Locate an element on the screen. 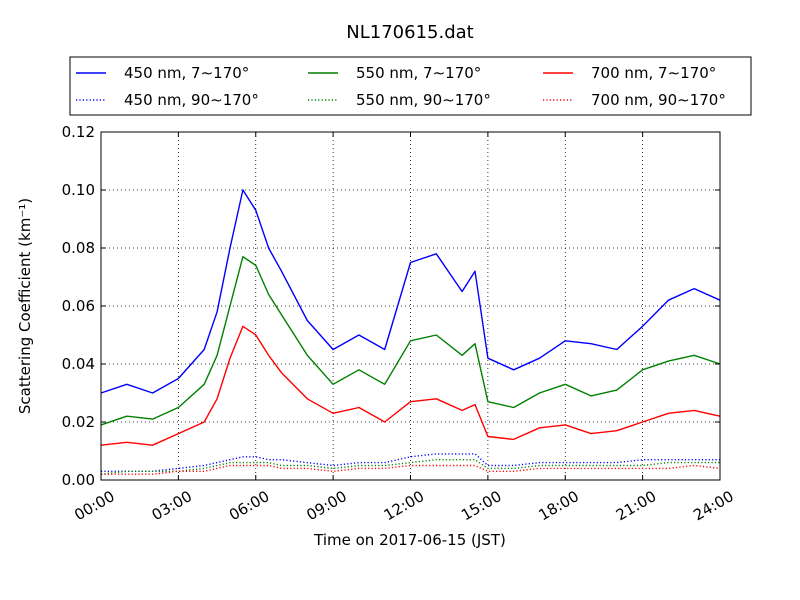 Image resolution: width=800 pixels, height=600 pixels. legend-label-4: 700 nm, 7∼170° is located at coordinates (653, 73).